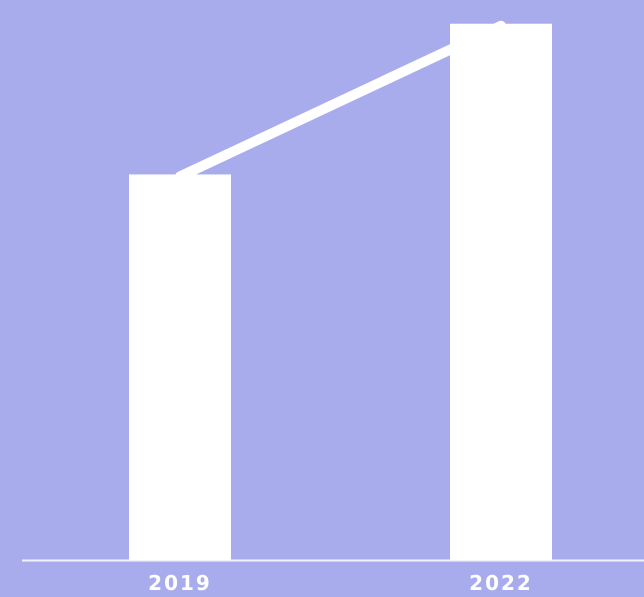  I want to click on trend-line, so click(340, 101).